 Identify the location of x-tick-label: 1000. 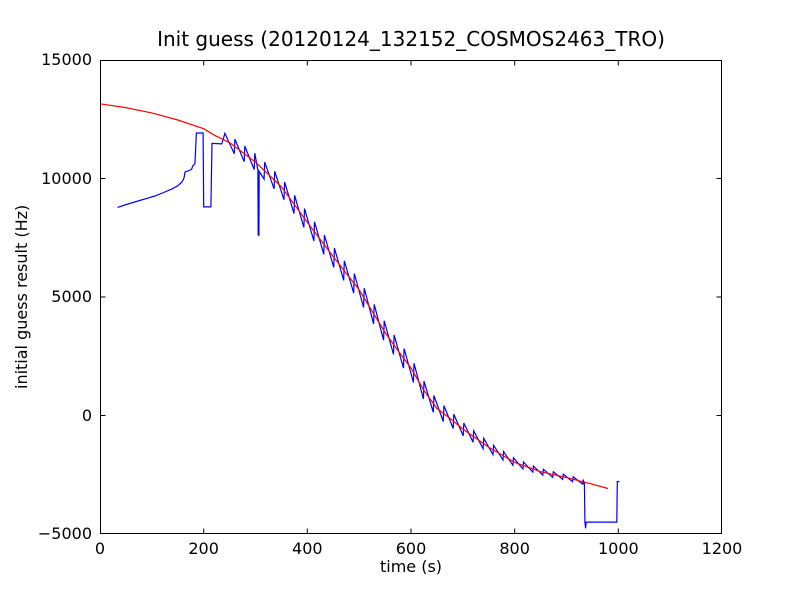
(618, 548).